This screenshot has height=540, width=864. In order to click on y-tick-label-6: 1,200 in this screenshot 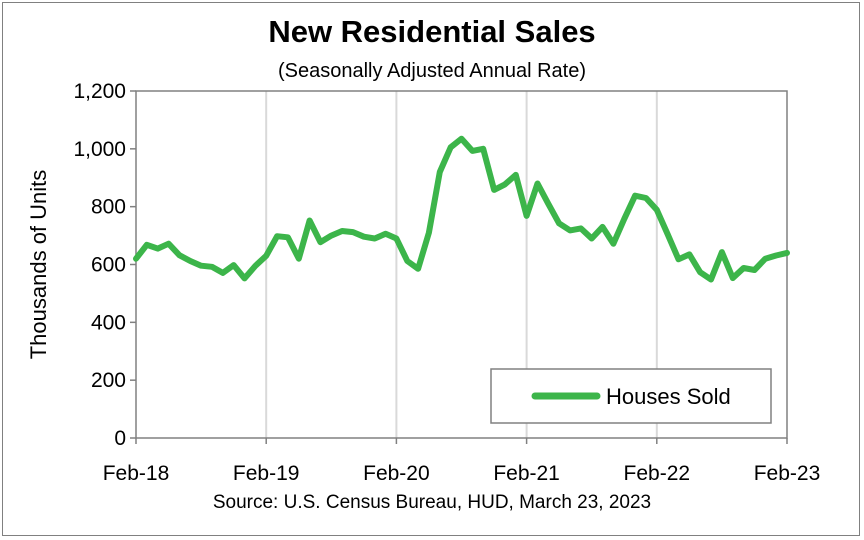, I will do `click(99, 91)`.